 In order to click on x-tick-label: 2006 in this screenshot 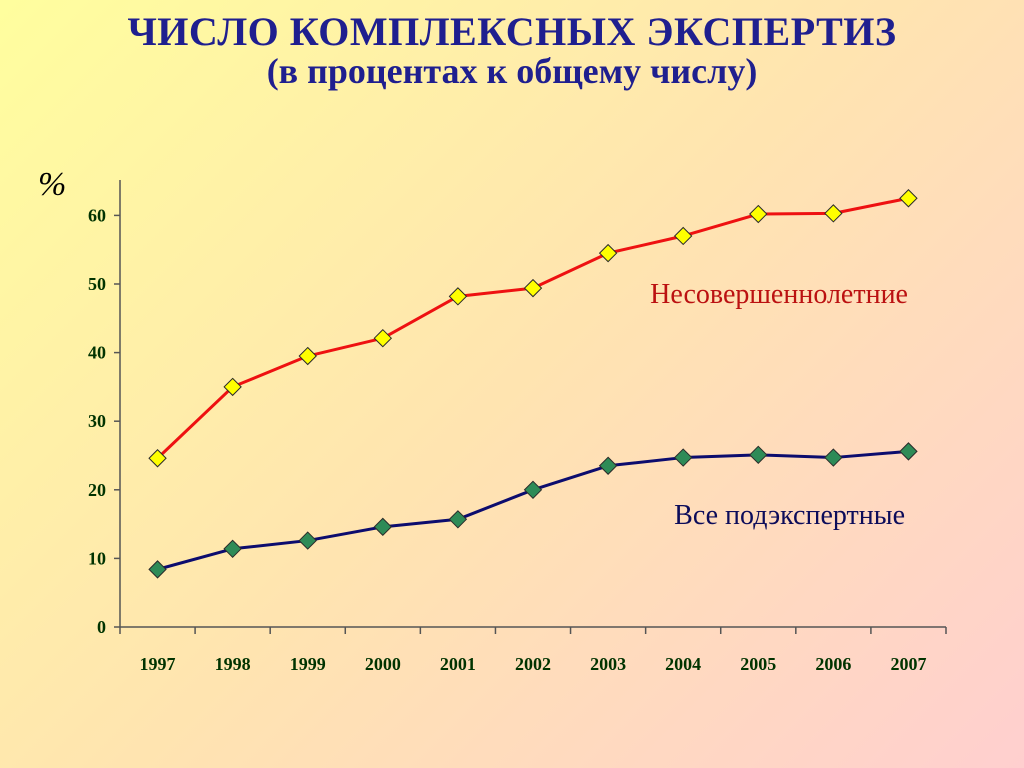, I will do `click(833, 664)`.